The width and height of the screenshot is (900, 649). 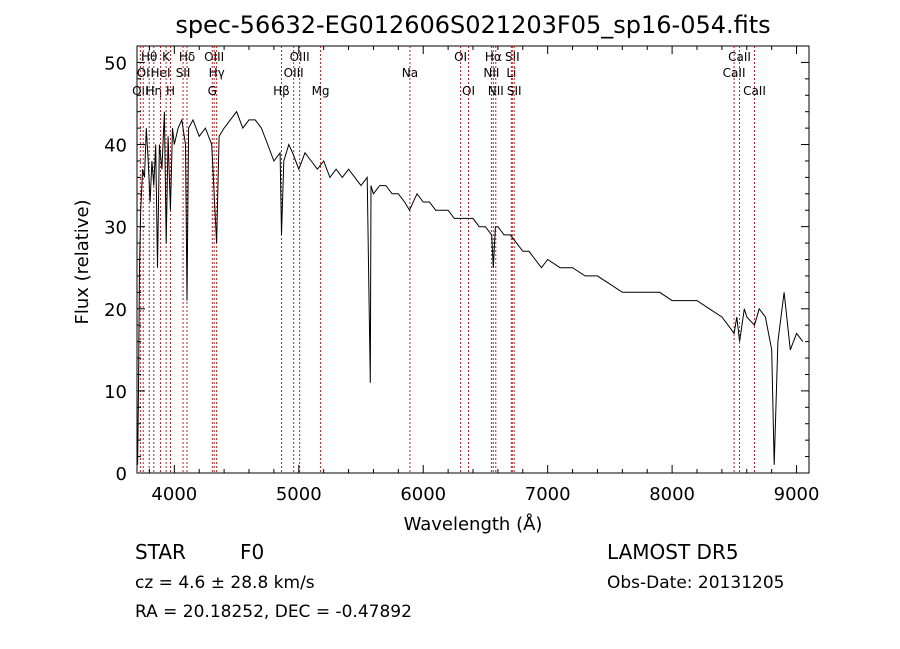 What do you see at coordinates (410, 73) in the screenshot?
I see `marker-label: Na` at bounding box center [410, 73].